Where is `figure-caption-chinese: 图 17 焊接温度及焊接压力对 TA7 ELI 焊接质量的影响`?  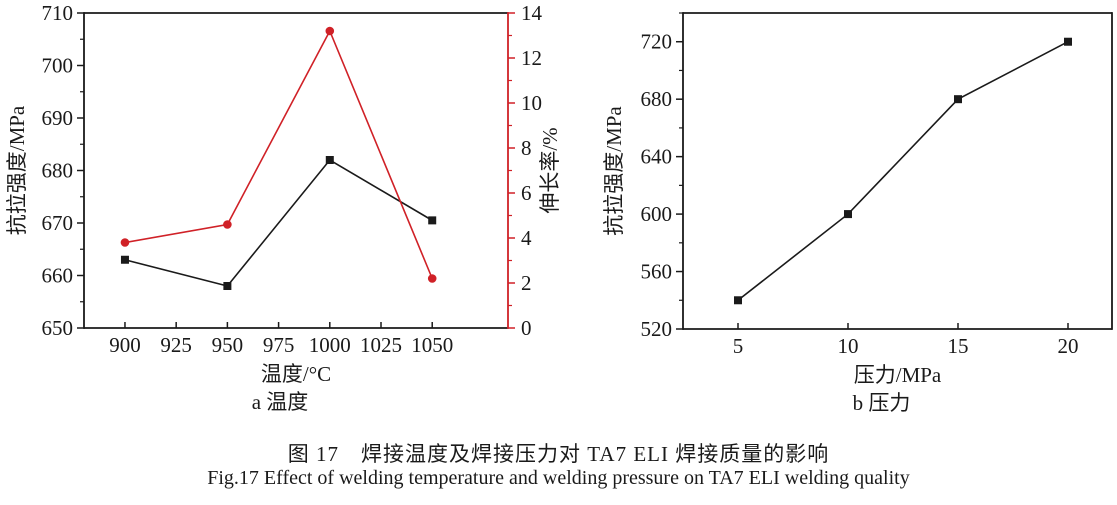
figure-caption-chinese: 图 17 焊接温度及焊接压力对 TA7 ELI 焊接质量的影响 is located at coordinates (558, 454).